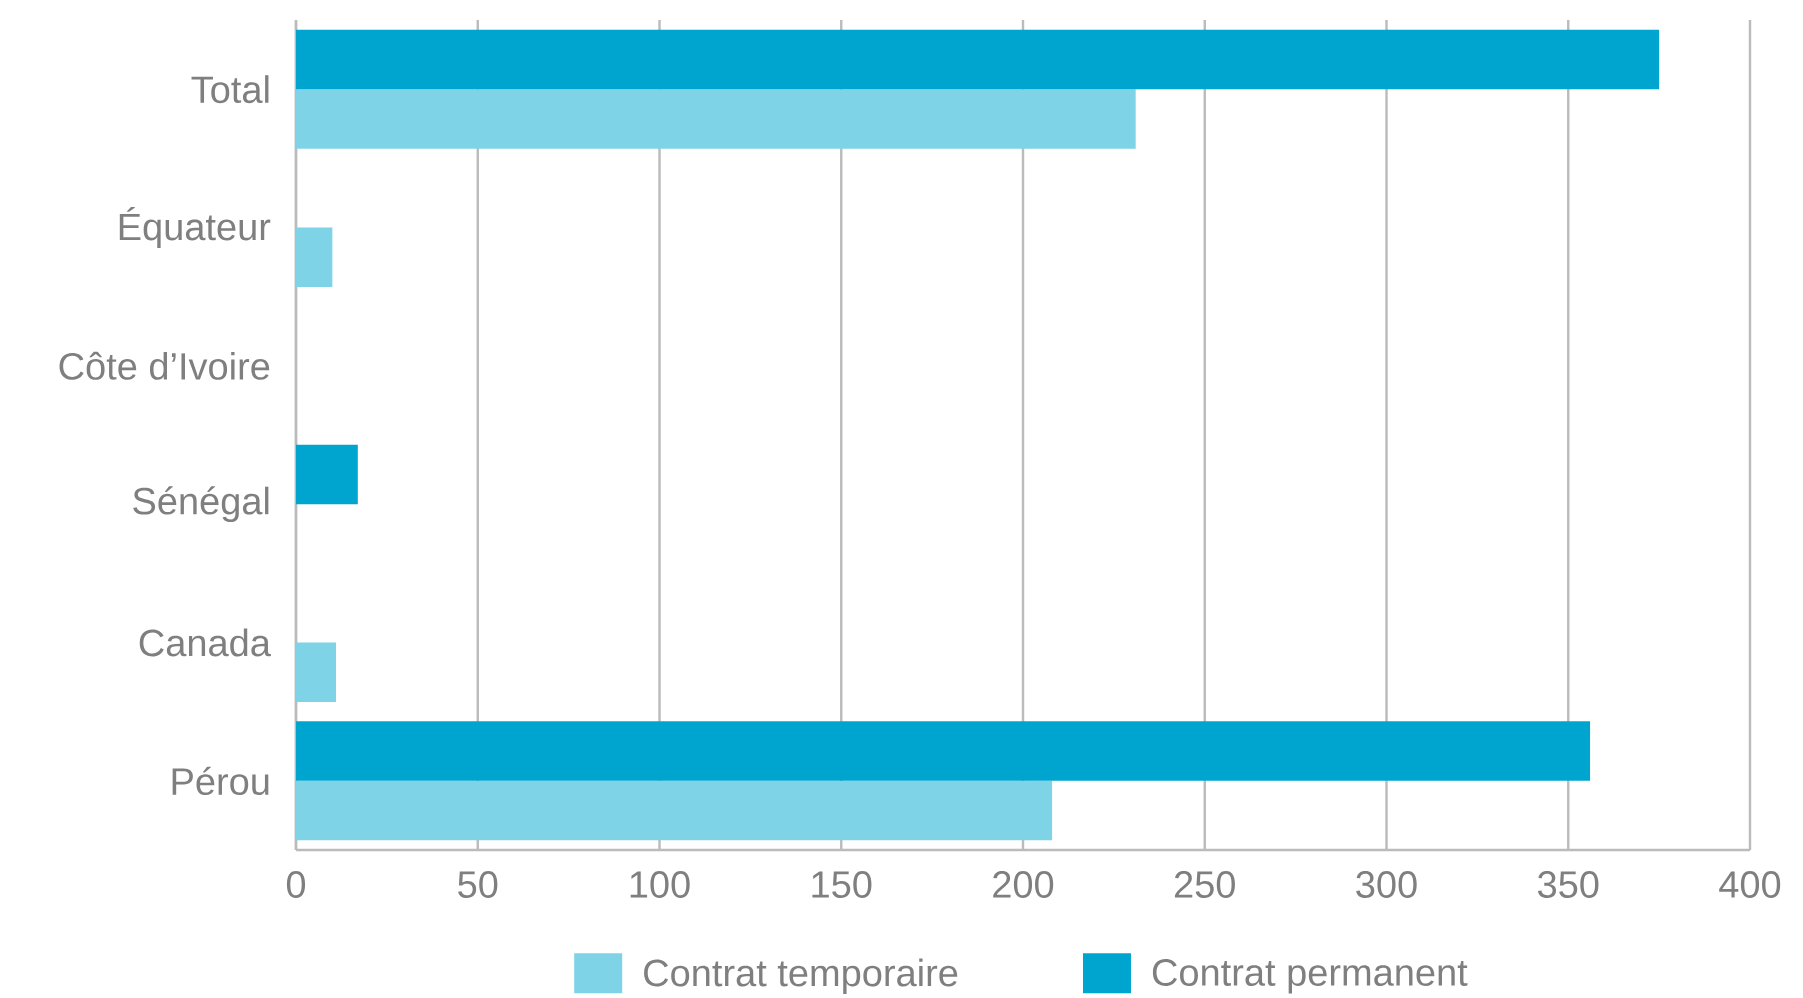 This screenshot has height=998, width=1803. Describe the element at coordinates (220, 781) in the screenshot. I see `y-tick-label: Pérou` at that location.